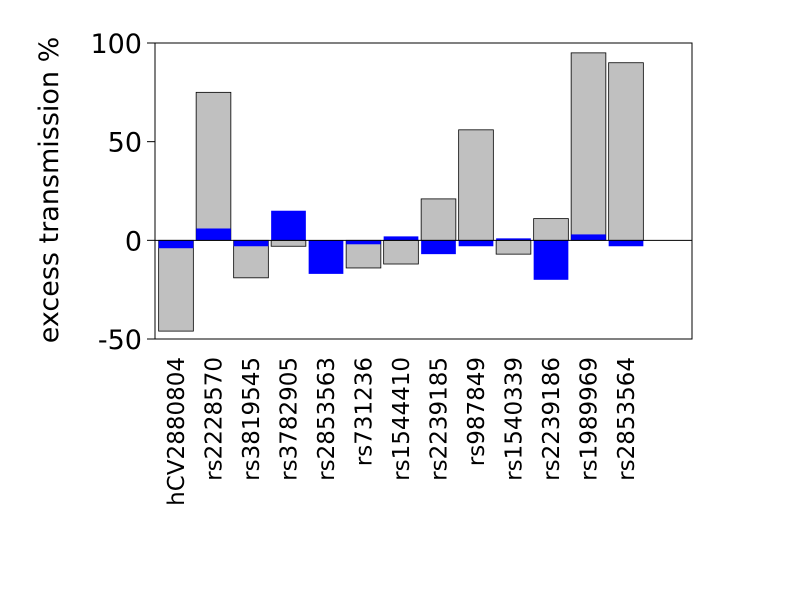 The height and width of the screenshot is (593, 785). What do you see at coordinates (515, 419) in the screenshot?
I see `category-label: rs1540339` at bounding box center [515, 419].